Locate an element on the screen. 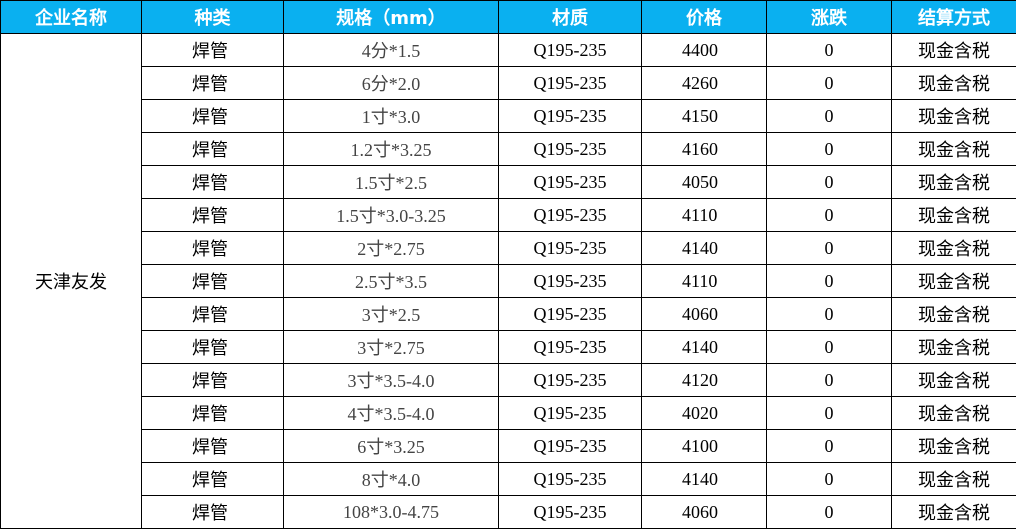 This screenshot has width=1016, height=529. table-cell: 3寸*2.5 is located at coordinates (391, 314).